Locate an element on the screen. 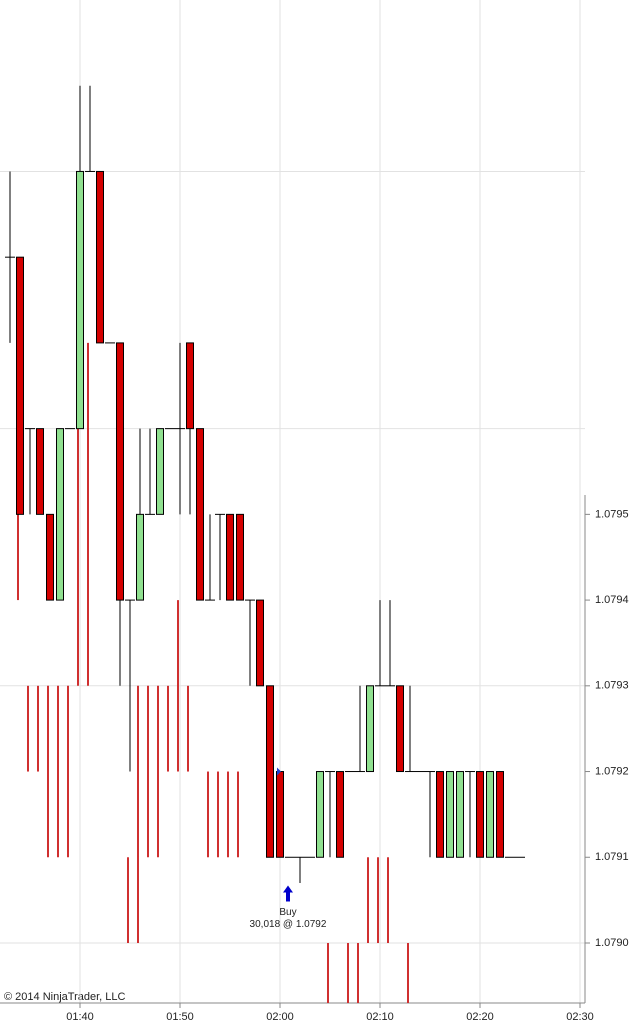  entry-marker is located at coordinates (279, 771).